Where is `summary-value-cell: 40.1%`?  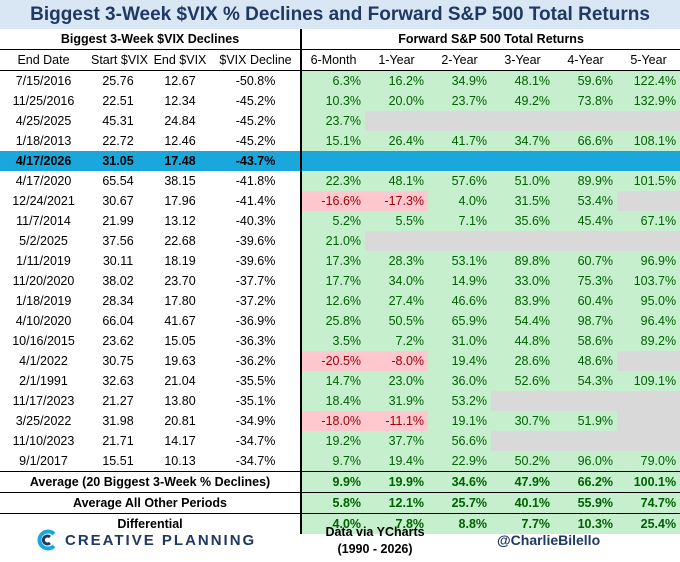 summary-value-cell: 40.1% is located at coordinates (523, 503).